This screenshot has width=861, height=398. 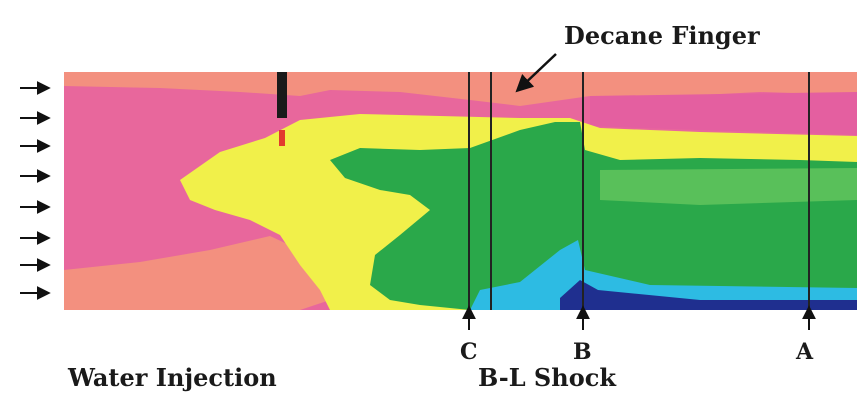 What do you see at coordinates (282, 138) in the screenshot?
I see `well-tip` at bounding box center [282, 138].